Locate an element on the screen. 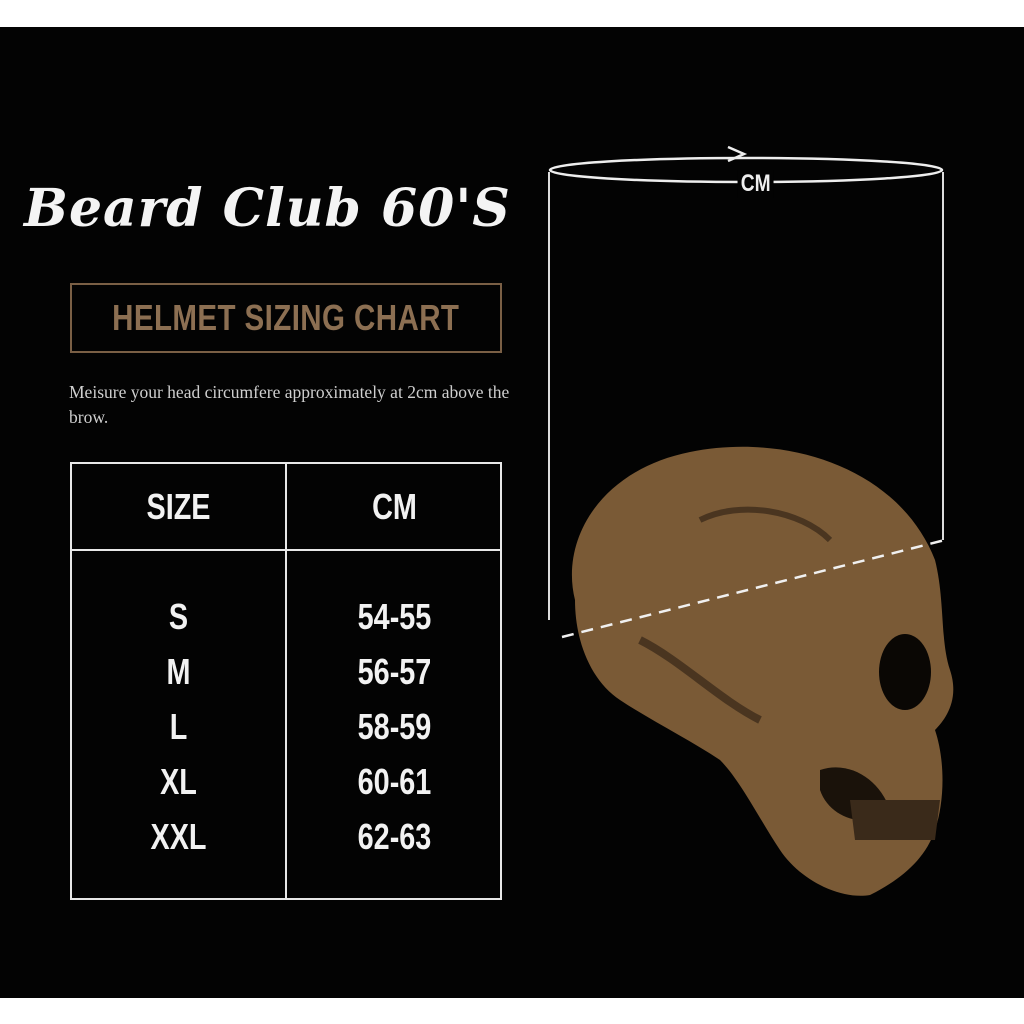 This screenshot has height=1024, width=1024. cm-cell: 60-61 is located at coordinates (394, 781).